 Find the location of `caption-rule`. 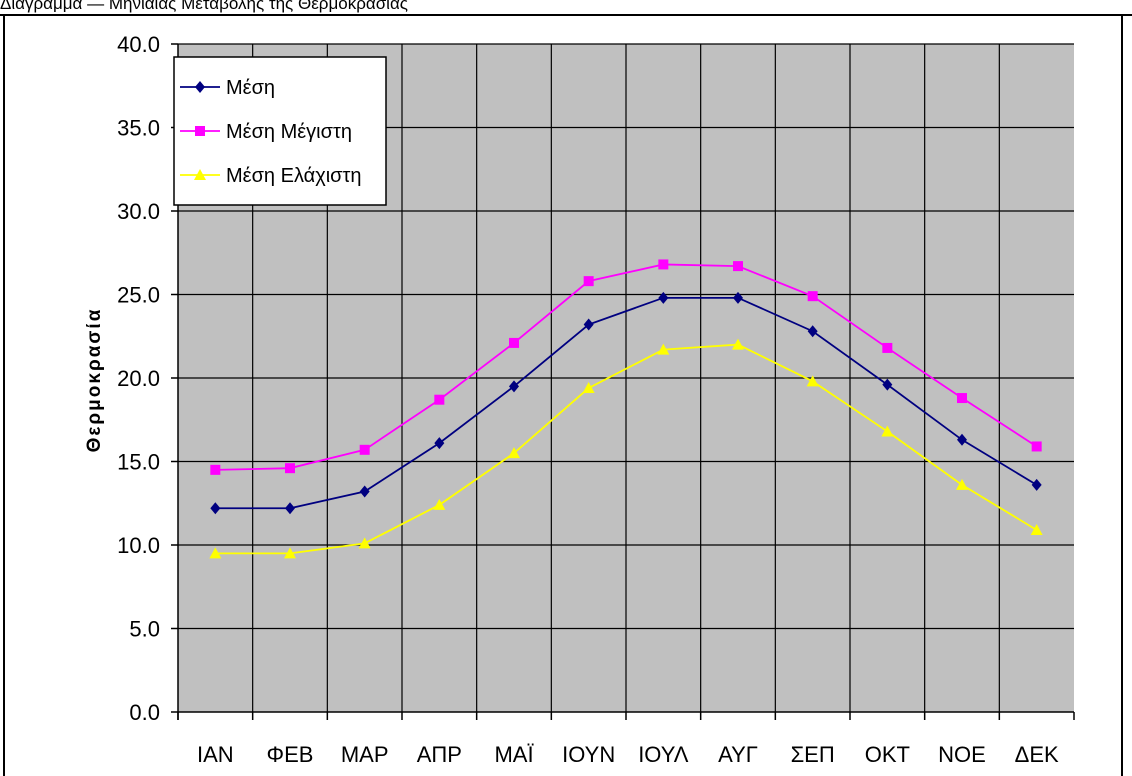

caption-rule is located at coordinates (566, 15).